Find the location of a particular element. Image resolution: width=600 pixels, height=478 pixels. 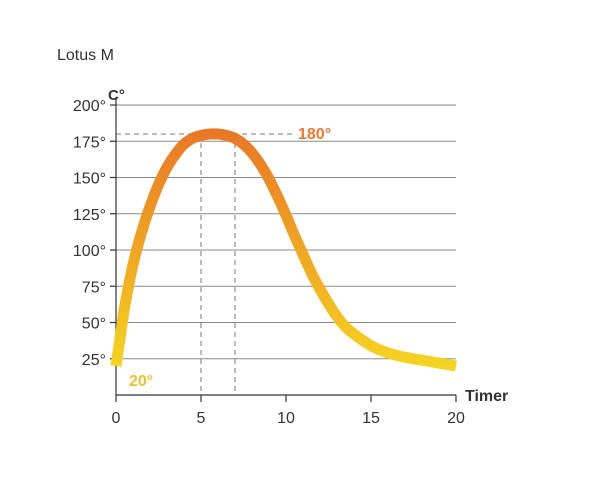

x-tick-label: 15 is located at coordinates (371, 418).